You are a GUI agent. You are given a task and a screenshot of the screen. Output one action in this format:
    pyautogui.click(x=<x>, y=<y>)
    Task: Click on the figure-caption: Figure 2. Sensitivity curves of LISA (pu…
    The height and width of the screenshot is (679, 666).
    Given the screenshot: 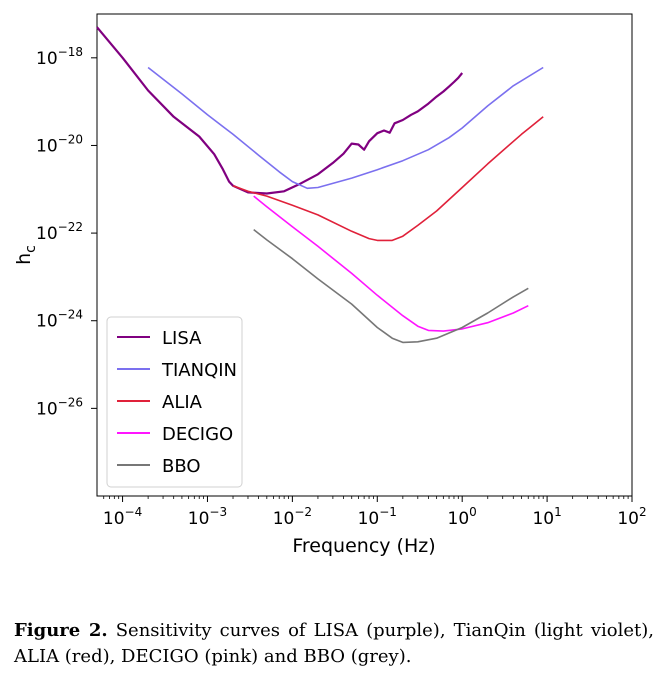 What is the action you would take?
    pyautogui.click(x=334, y=644)
    